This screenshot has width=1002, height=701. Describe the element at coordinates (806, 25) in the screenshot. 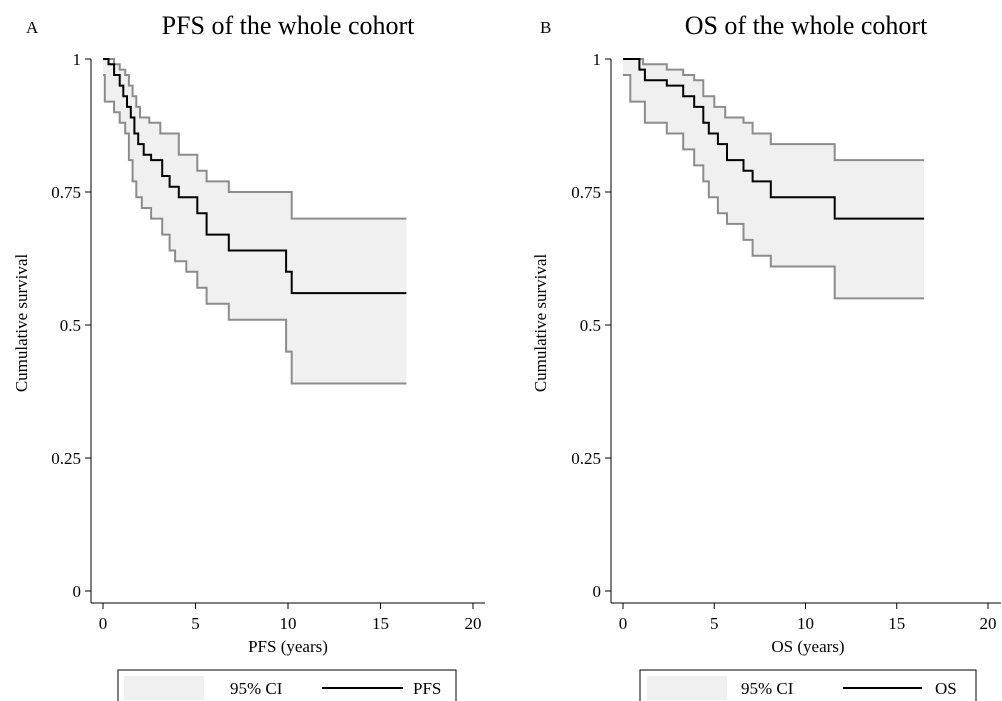

I see `chart-title: OS of the whole cohort` at that location.